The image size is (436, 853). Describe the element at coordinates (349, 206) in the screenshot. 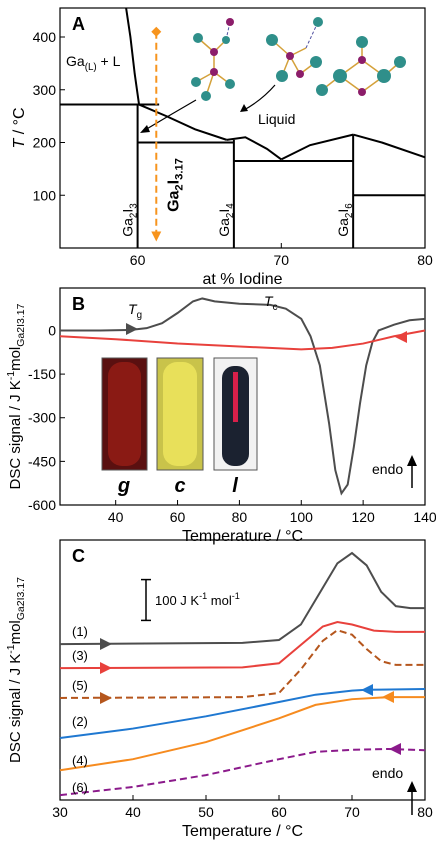

I see `compound-label-part: 6` at that location.